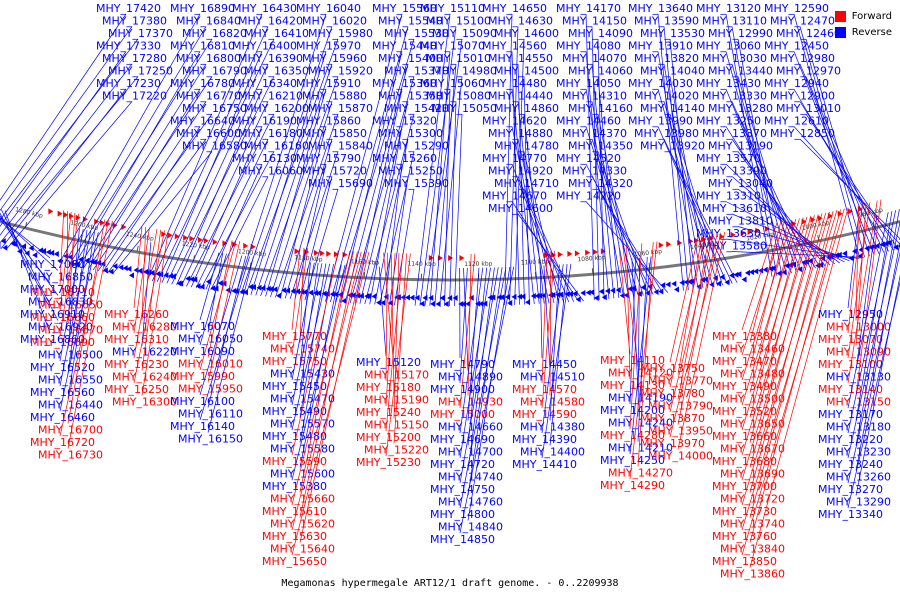 This screenshot has width=900, height=600. What do you see at coordinates (514, 196) in the screenshot?
I see `gene-label-upper: MHY_14670` at bounding box center [514, 196].